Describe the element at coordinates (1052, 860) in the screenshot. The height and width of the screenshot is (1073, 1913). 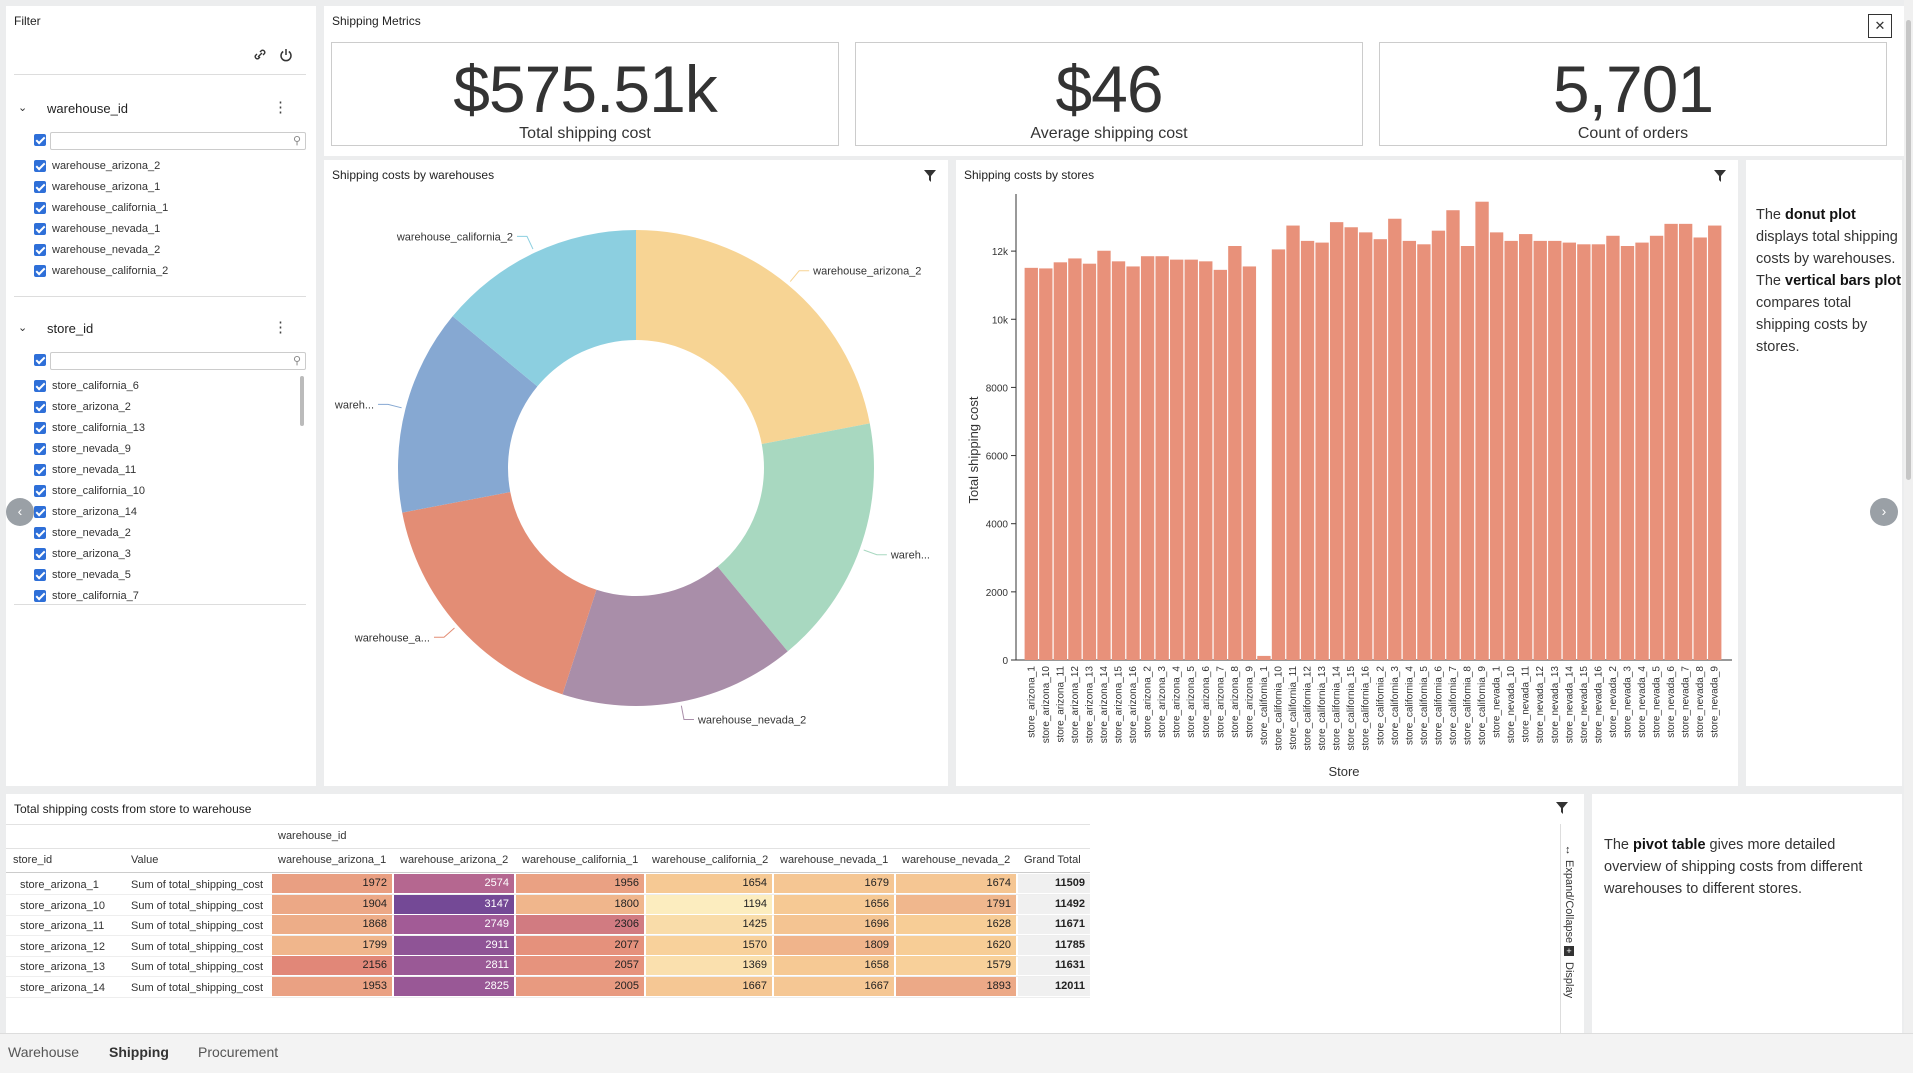
I see `column-header: Grand Total` at that location.